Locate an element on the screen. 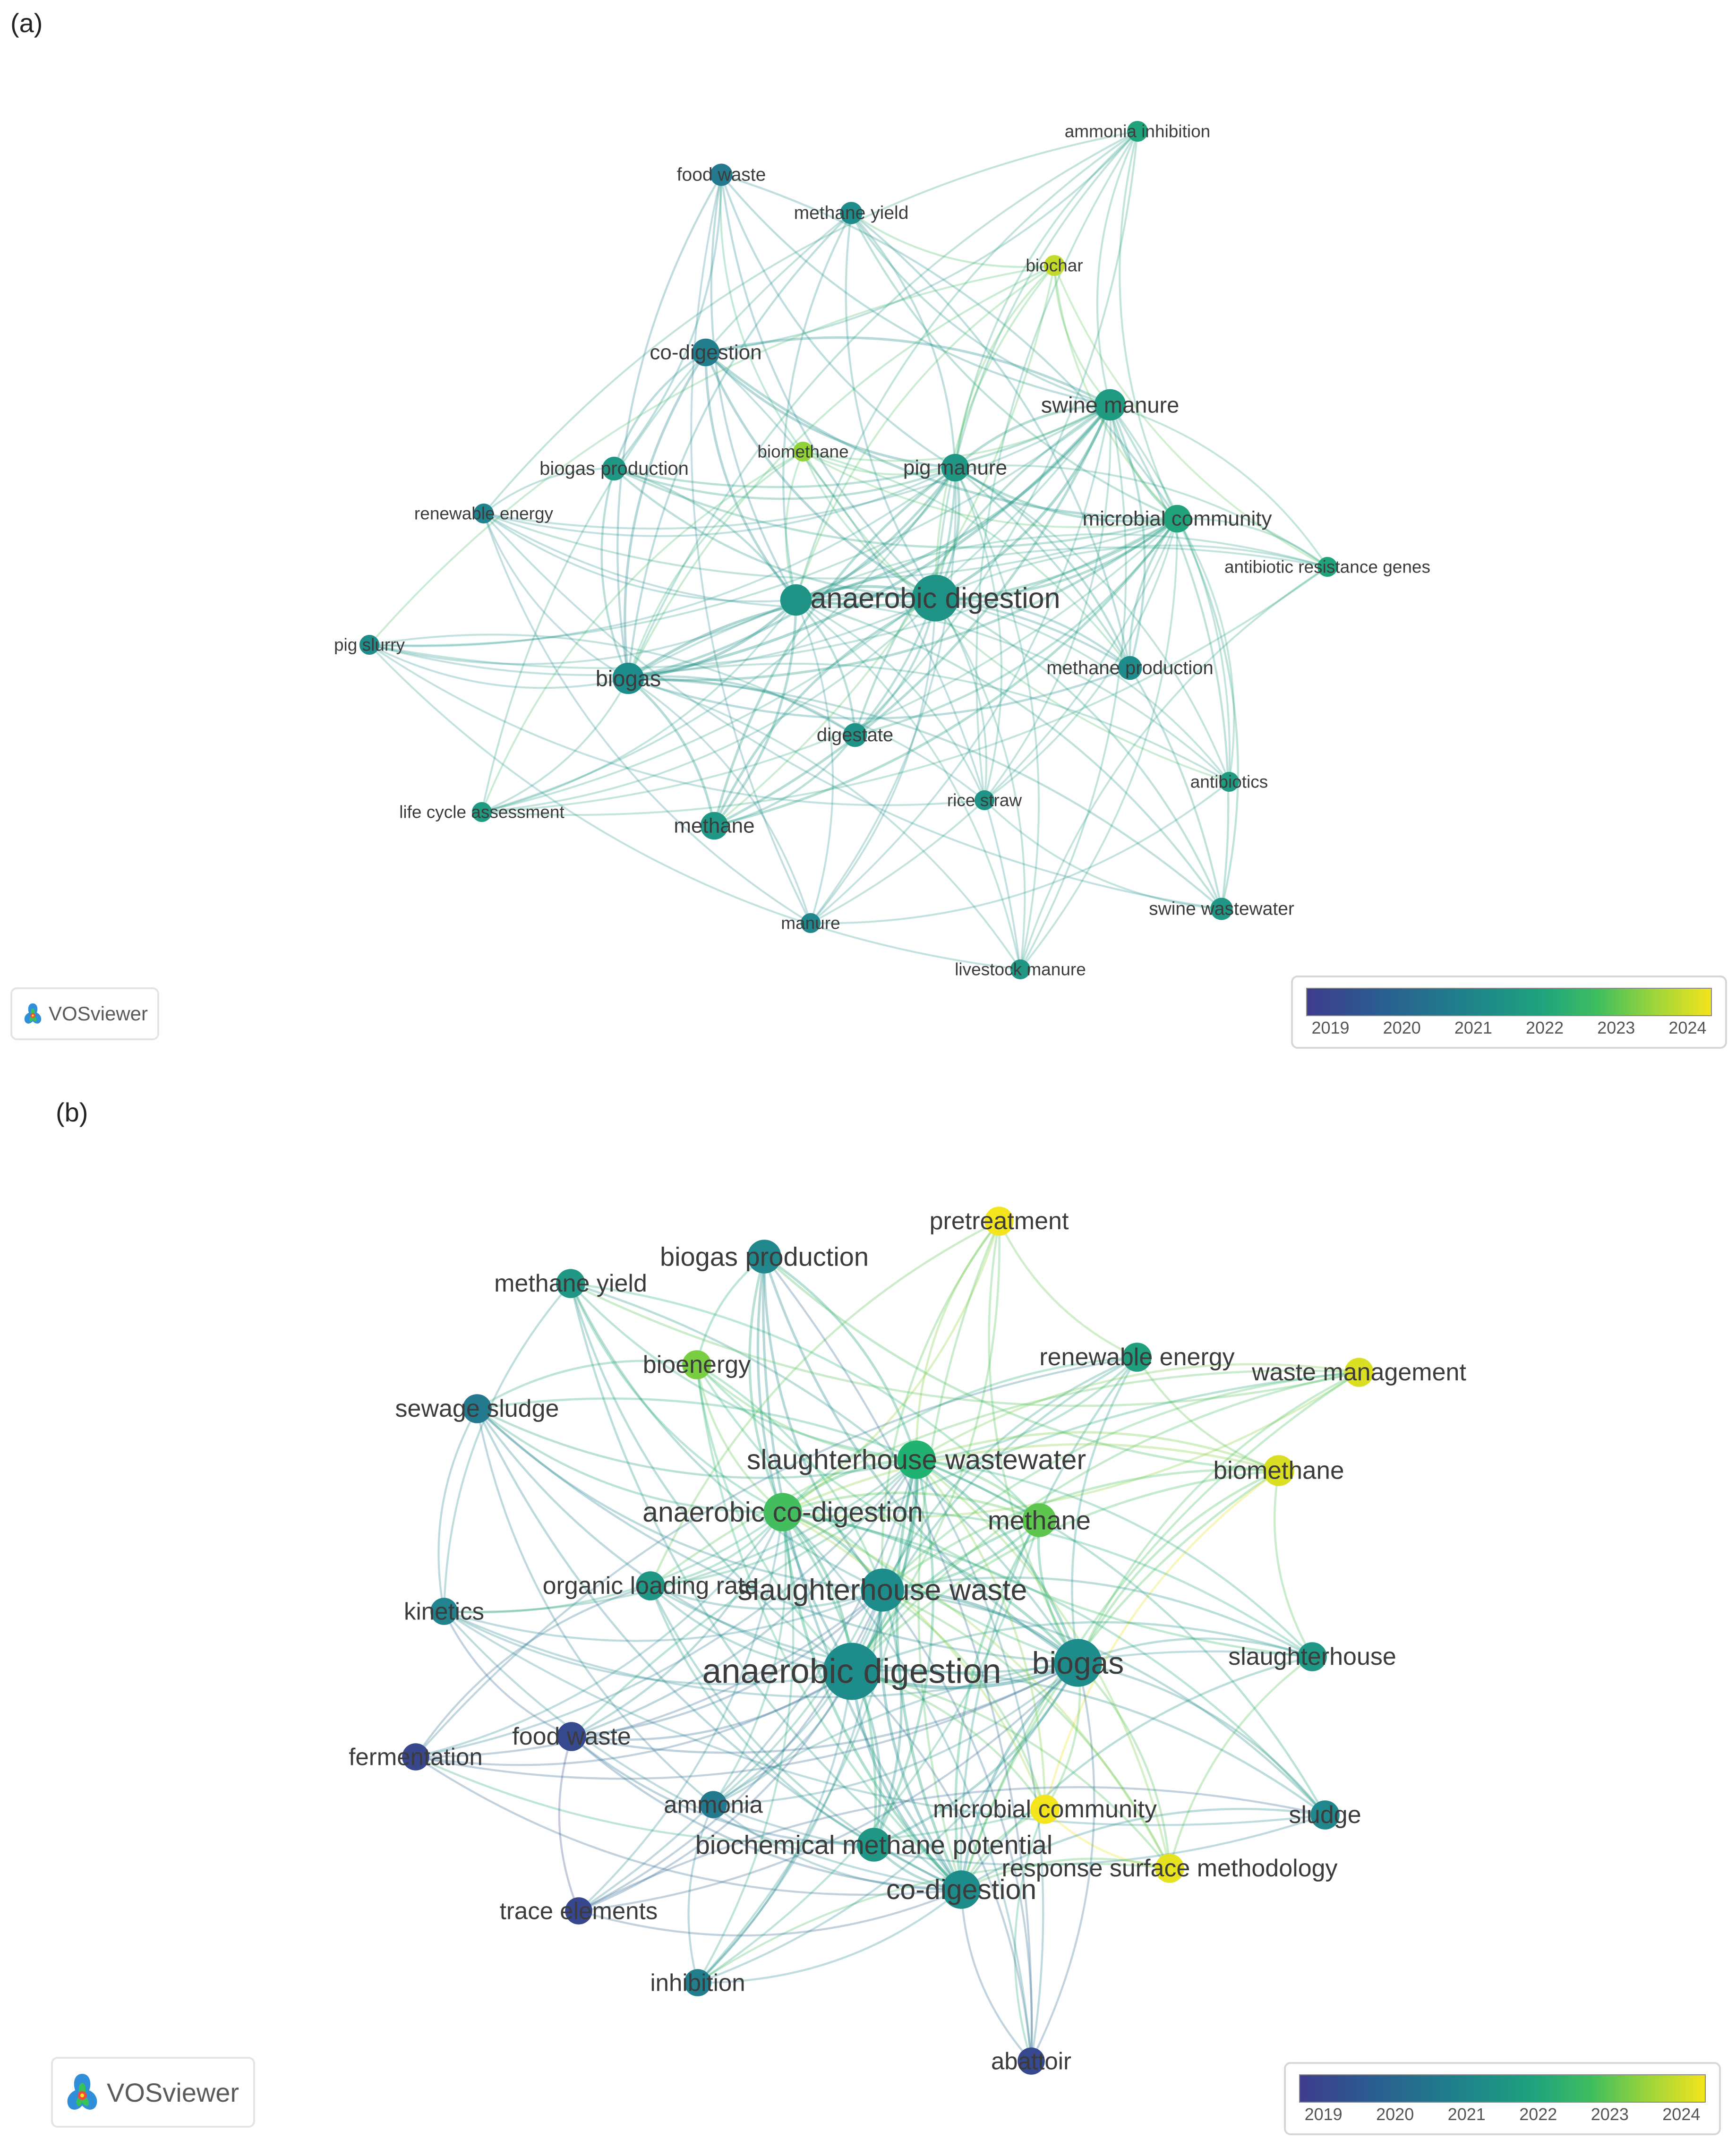  keyword-node: antibiotic resistance genes is located at coordinates (1327, 566).